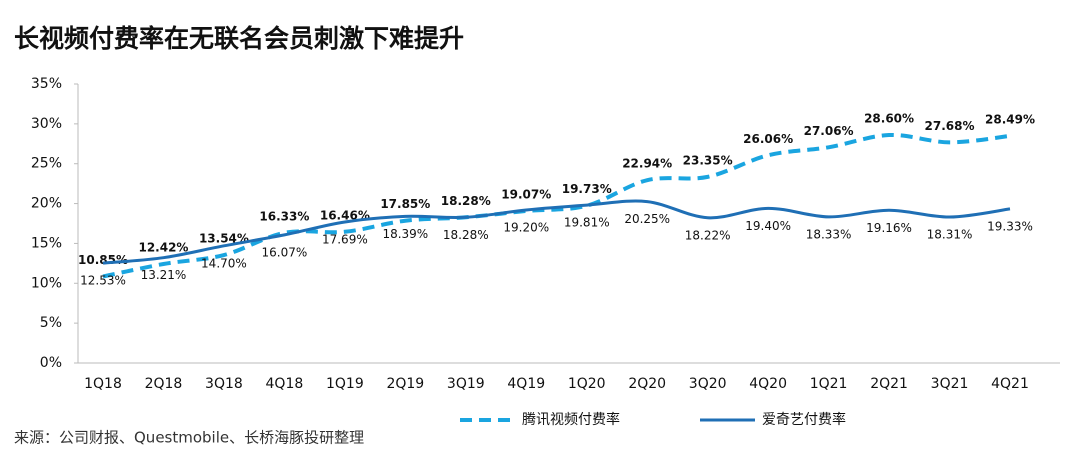 The height and width of the screenshot is (453, 1080). I want to click on x-tick-label: 2Q19, so click(405, 384).